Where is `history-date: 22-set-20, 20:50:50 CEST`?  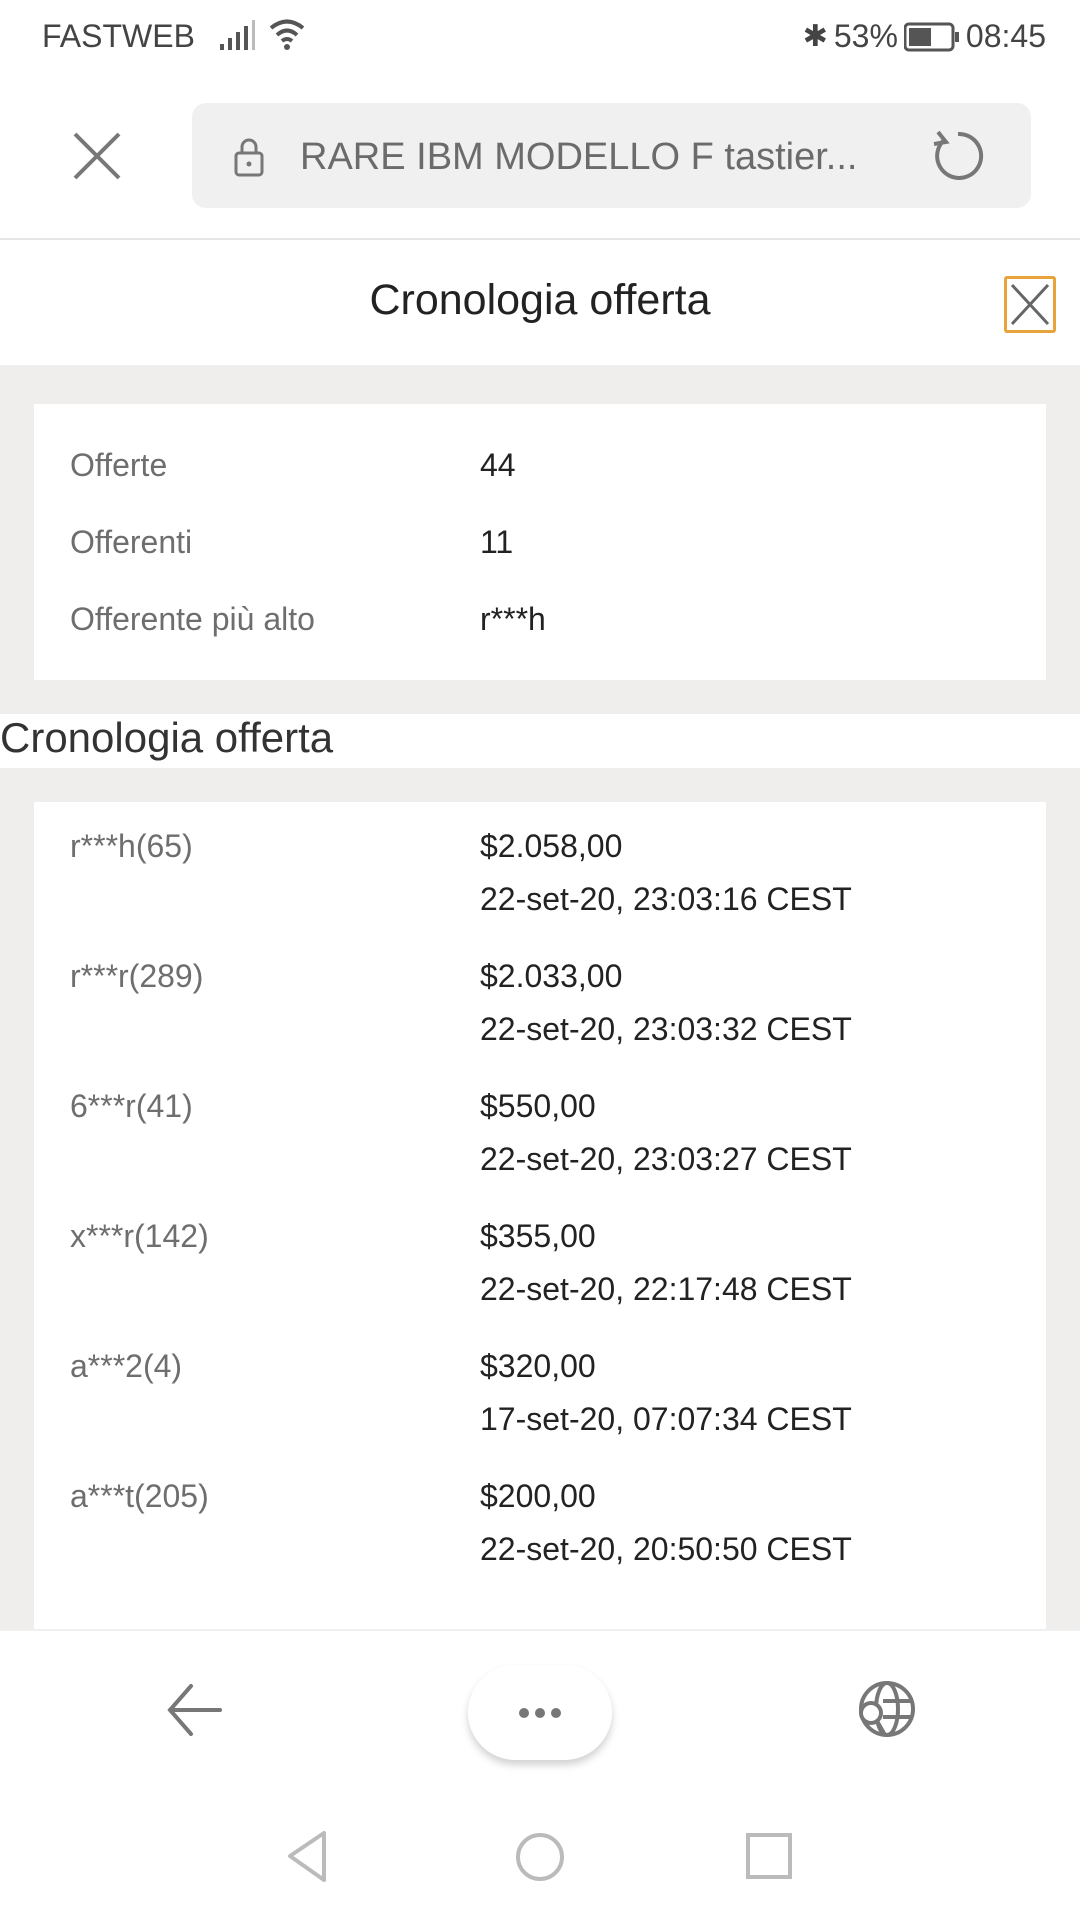
history-date: 22-set-20, 20:50:50 CEST is located at coordinates (666, 1549).